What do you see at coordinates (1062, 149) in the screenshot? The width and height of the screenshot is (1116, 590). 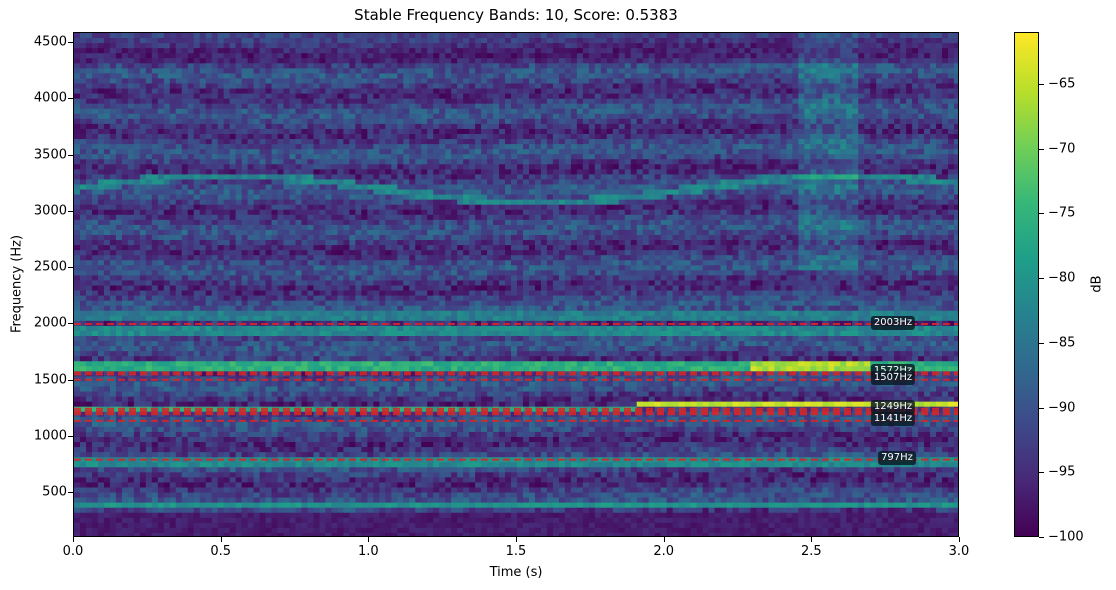 I see `colorbar-tick-label: −70` at bounding box center [1062, 149].